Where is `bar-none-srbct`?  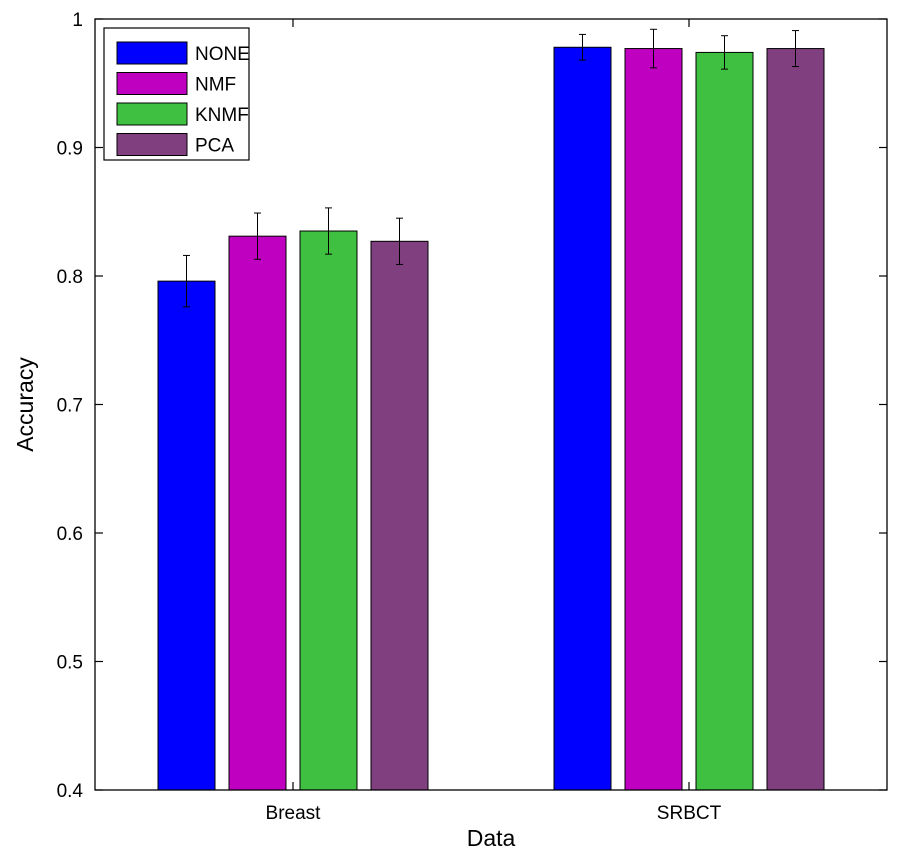
bar-none-srbct is located at coordinates (582, 418).